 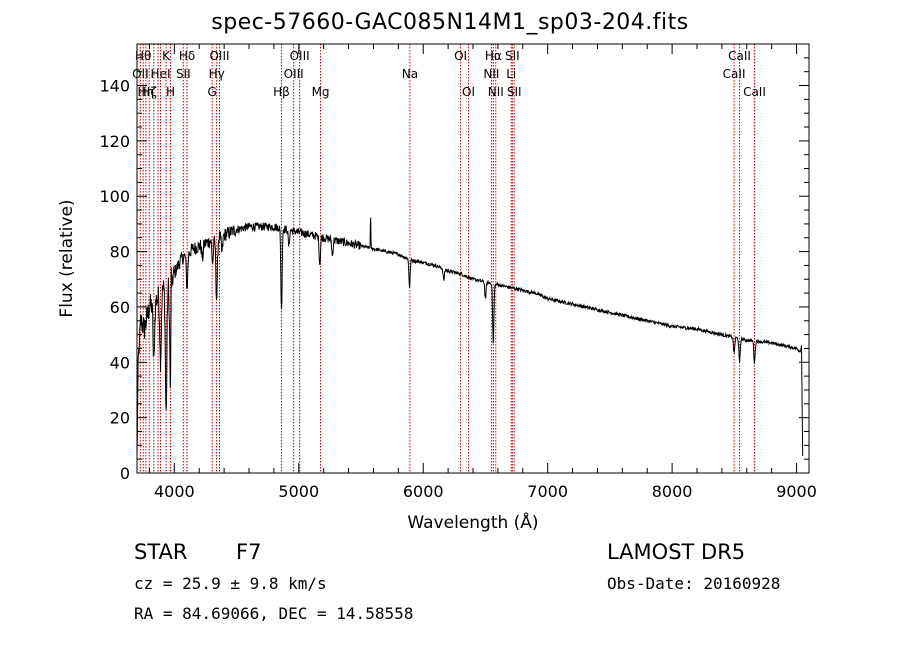 What do you see at coordinates (114, 86) in the screenshot?
I see `y-tick-label: 140` at bounding box center [114, 86].